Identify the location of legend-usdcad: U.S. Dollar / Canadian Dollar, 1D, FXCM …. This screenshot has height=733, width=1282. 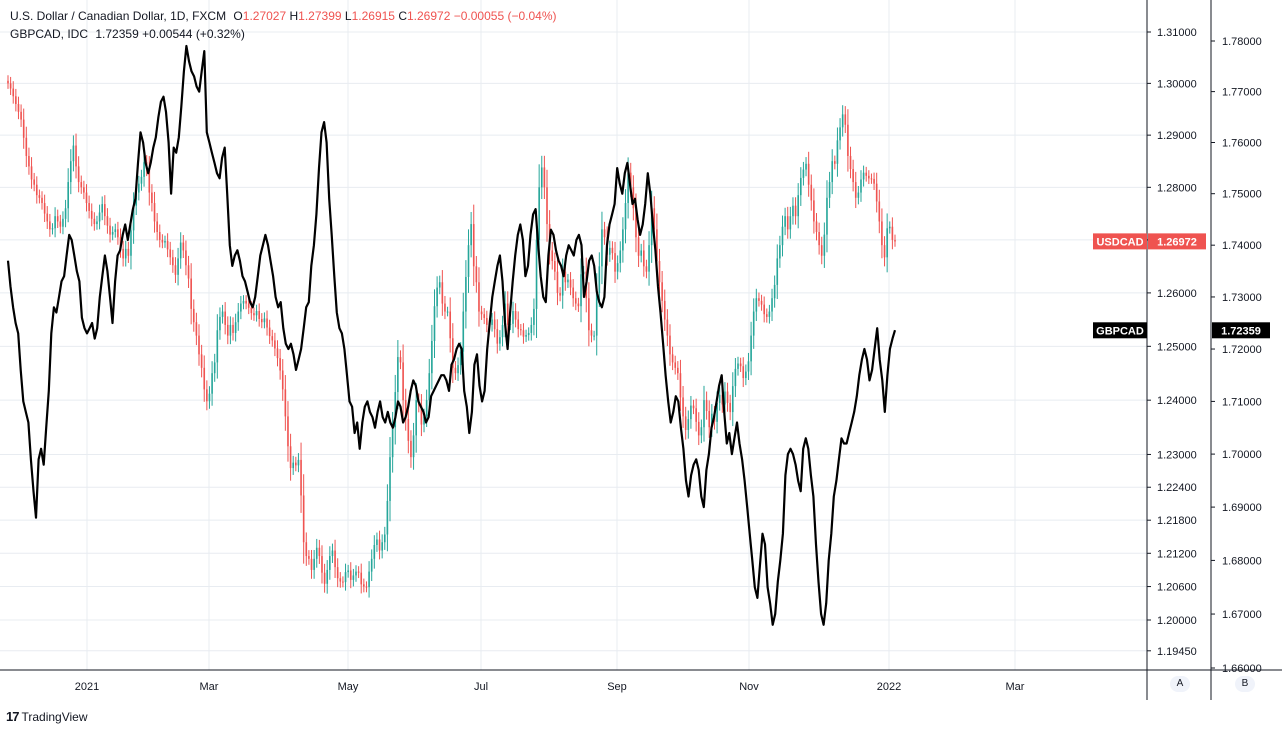
(283, 16).